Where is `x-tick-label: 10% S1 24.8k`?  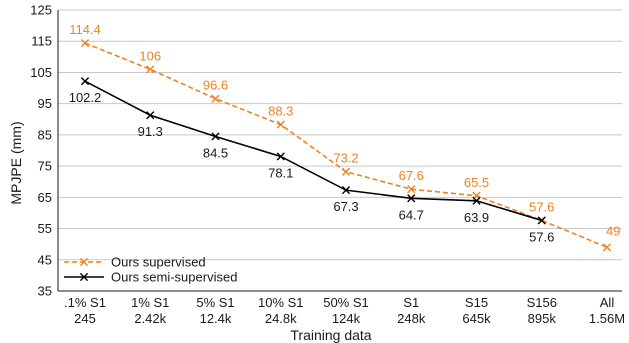
x-tick-label: 10% S1 24.8k is located at coordinates (281, 310).